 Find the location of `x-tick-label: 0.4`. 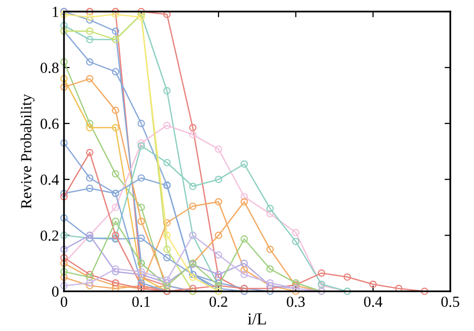

x-tick-label: 0.4 is located at coordinates (373, 301).